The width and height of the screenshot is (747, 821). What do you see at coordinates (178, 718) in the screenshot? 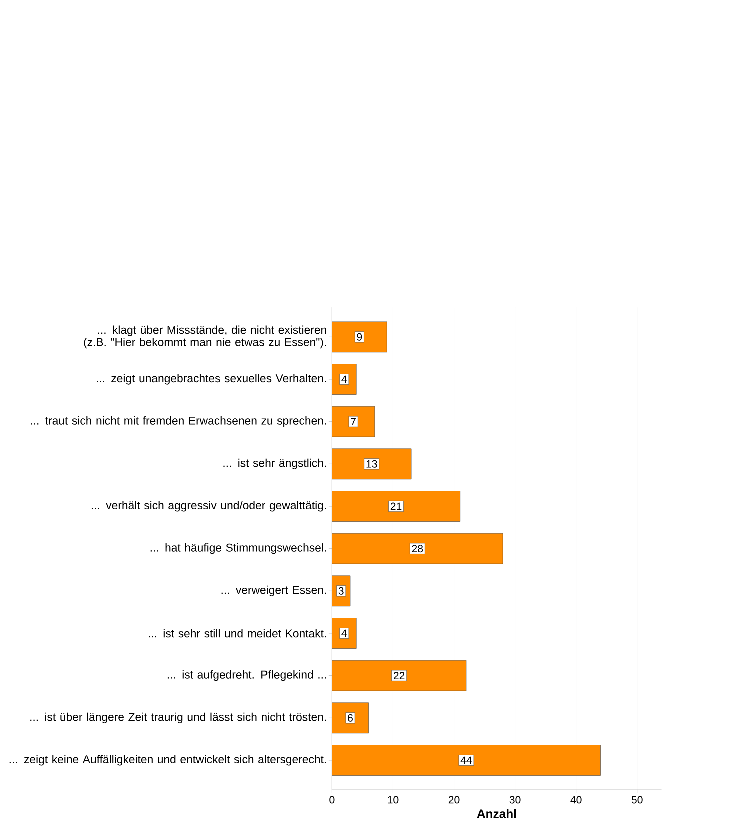
I see `y-tick-label: ... ist über längere Zeit traurig und lässt sich nicht trösten.` at bounding box center [178, 718].